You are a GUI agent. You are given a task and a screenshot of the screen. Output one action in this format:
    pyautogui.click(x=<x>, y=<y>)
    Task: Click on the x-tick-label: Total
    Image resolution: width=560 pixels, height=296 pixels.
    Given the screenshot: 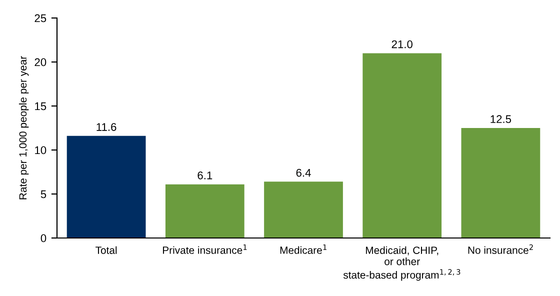 What is the action you would take?
    pyautogui.click(x=106, y=250)
    